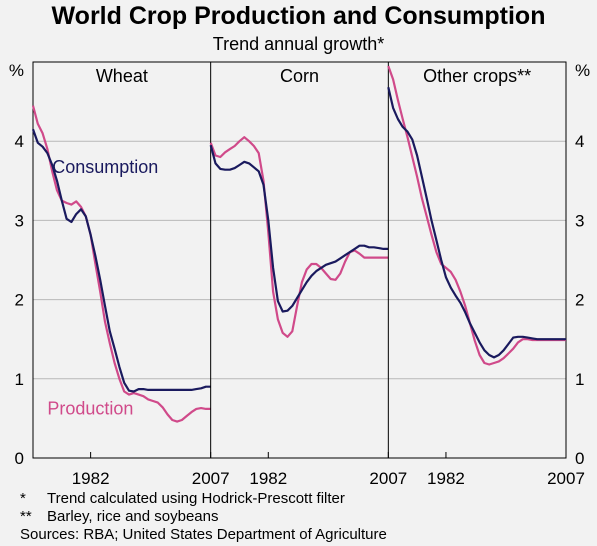 Image resolution: width=597 pixels, height=546 pixels. What do you see at coordinates (579, 379) in the screenshot?
I see `y-tick-label-right: 1` at bounding box center [579, 379].